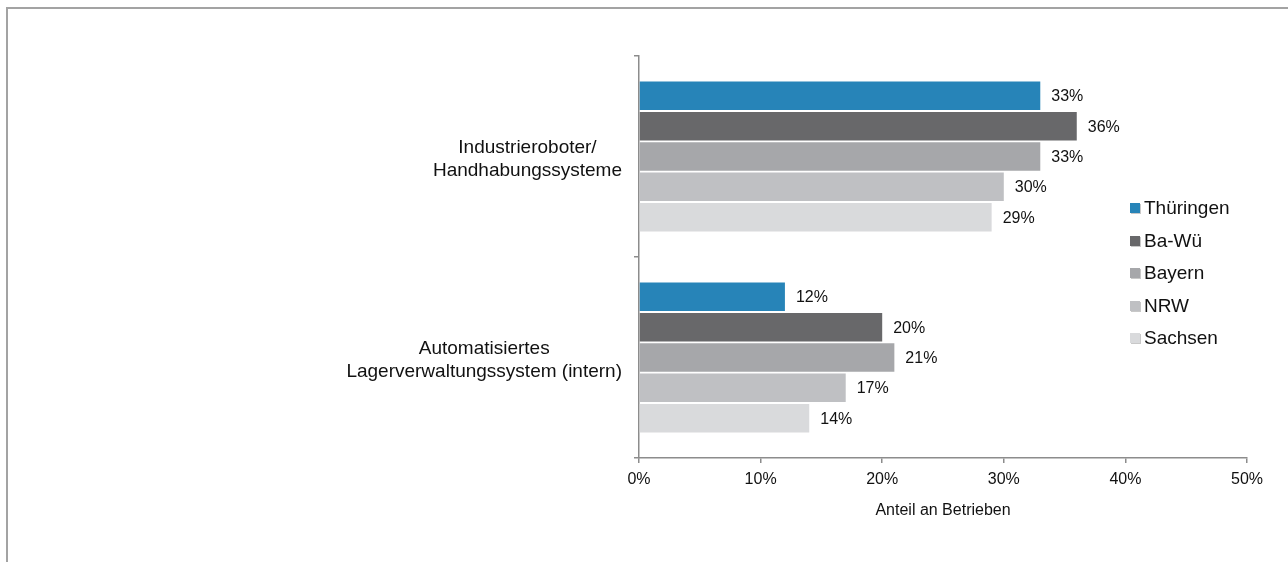 This screenshot has height=562, width=1288. I want to click on x-tick-label: 40%, so click(1125, 479).